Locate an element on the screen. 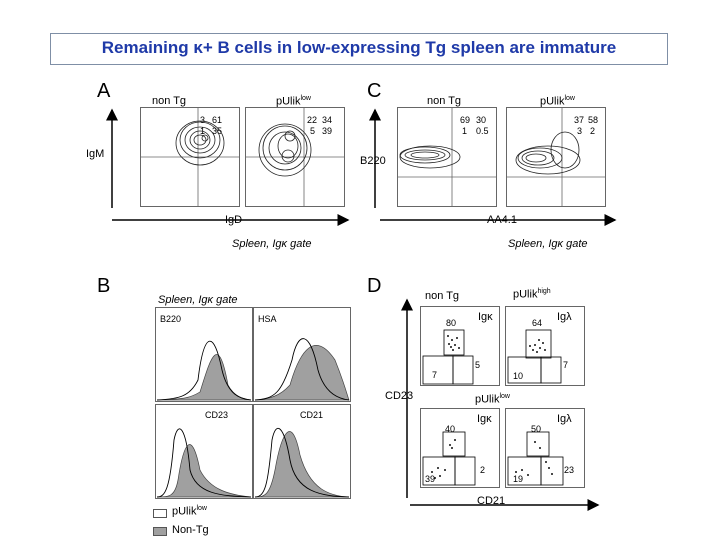  panel-letter-a: A is located at coordinates (104, 91).